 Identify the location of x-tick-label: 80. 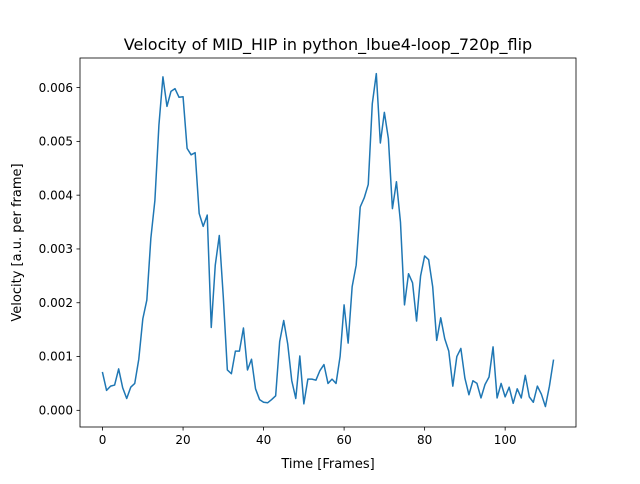
(424, 440).